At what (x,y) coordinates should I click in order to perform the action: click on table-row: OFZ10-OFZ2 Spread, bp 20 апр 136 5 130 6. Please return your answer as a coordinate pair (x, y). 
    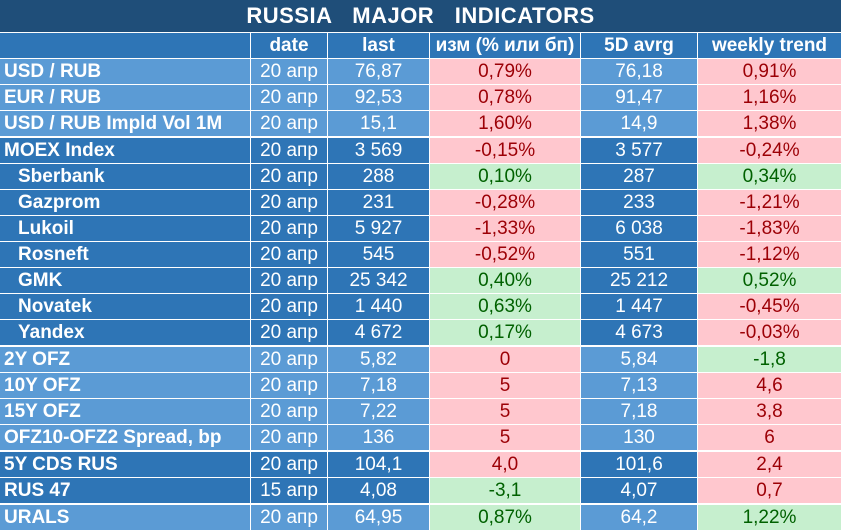
    Looking at the image, I should click on (420, 437).